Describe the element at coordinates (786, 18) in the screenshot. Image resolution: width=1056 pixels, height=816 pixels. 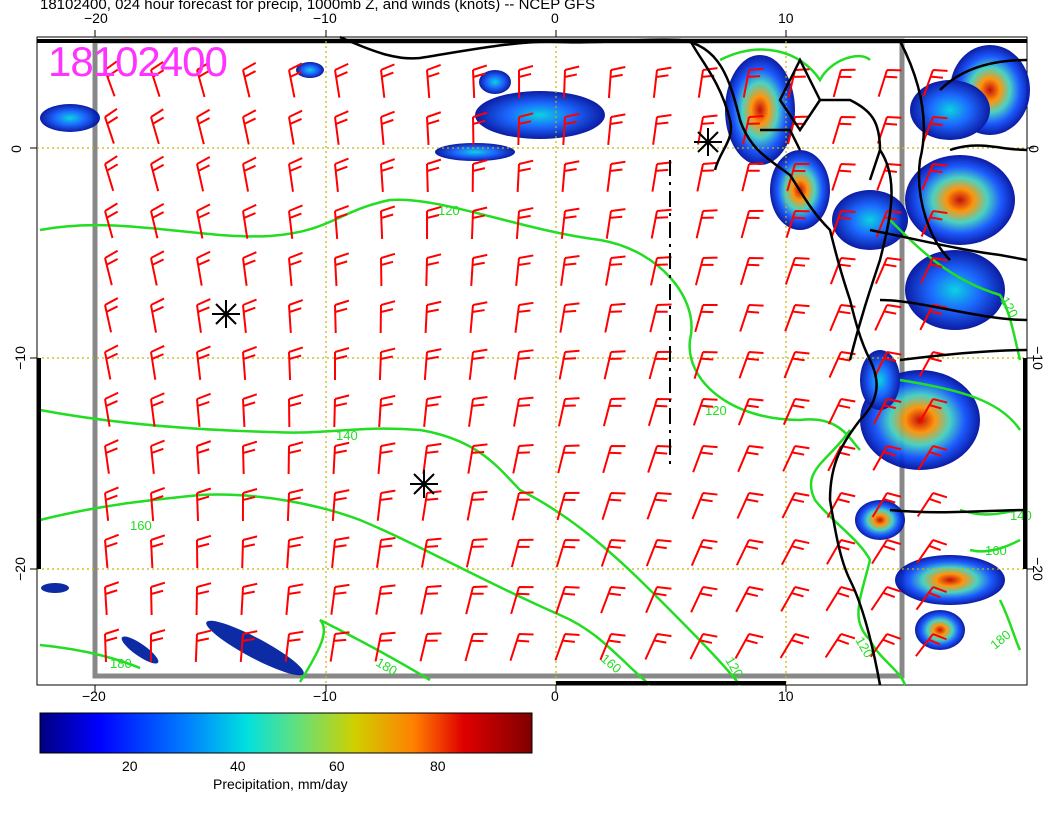
I see `top-tick-label: 10` at that location.